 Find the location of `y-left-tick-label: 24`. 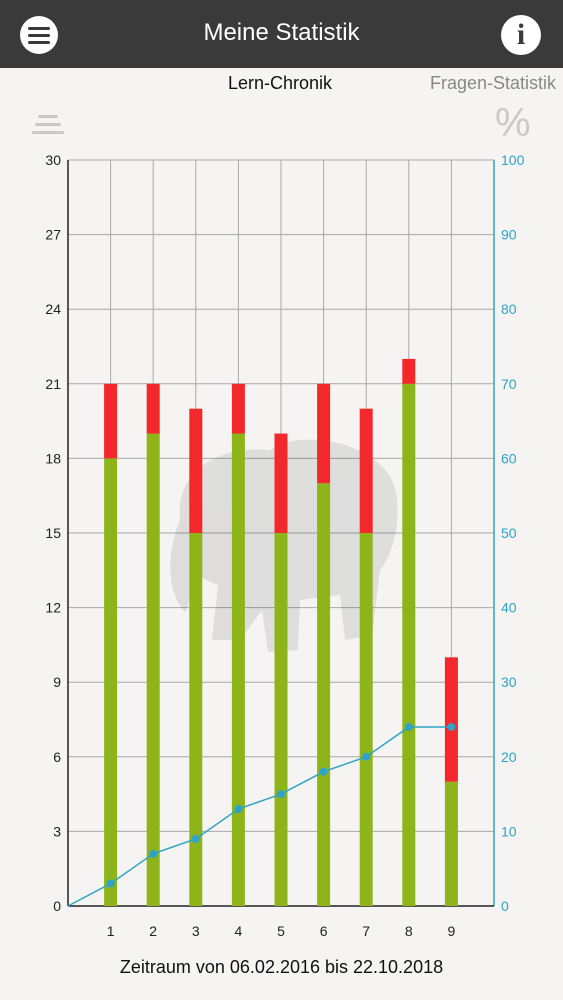

y-left-tick-label: 24 is located at coordinates (53, 309).